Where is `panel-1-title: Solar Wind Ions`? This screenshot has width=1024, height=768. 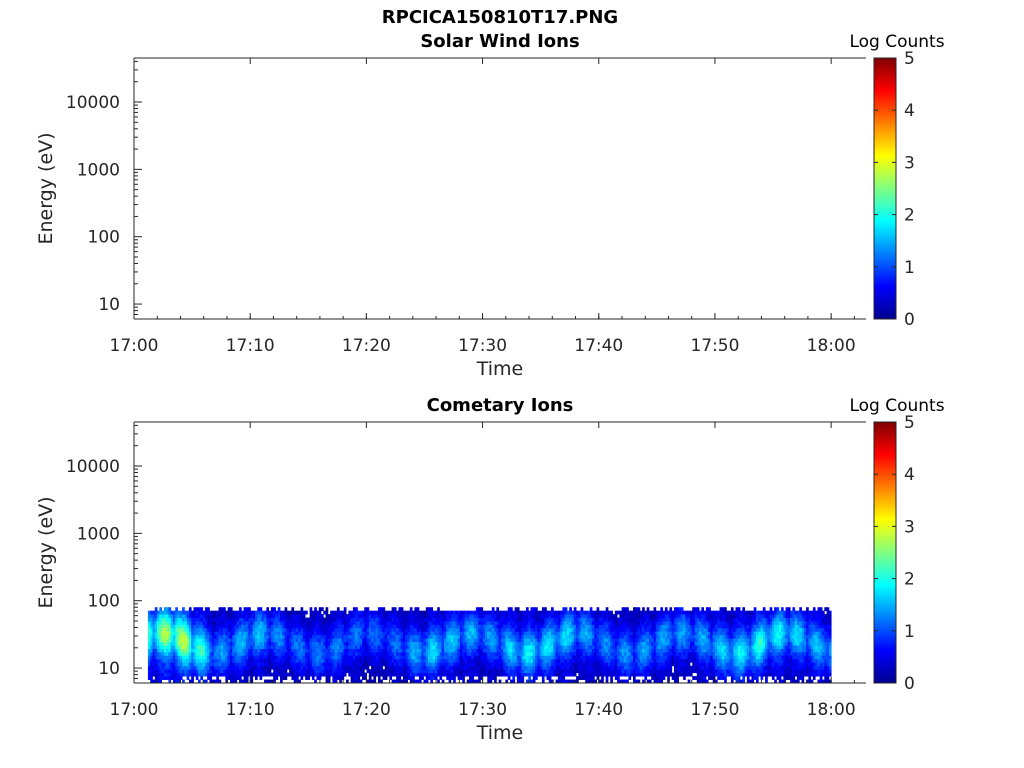 panel-1-title: Solar Wind Ions is located at coordinates (500, 41).